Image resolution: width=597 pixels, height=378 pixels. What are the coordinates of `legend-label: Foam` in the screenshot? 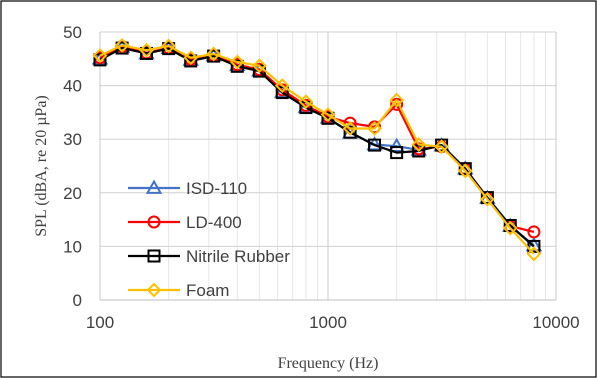 It's located at (207, 290).